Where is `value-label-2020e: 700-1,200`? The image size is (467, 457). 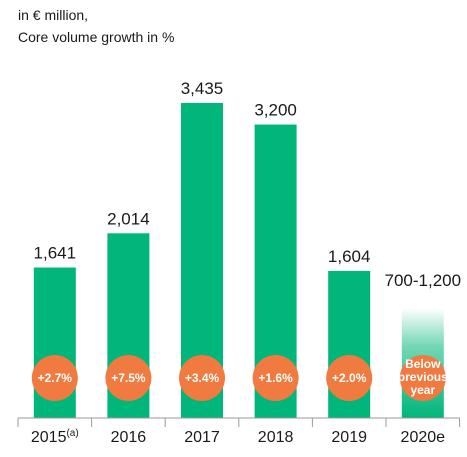
value-label-2020e: 700-1,200 is located at coordinates (423, 280).